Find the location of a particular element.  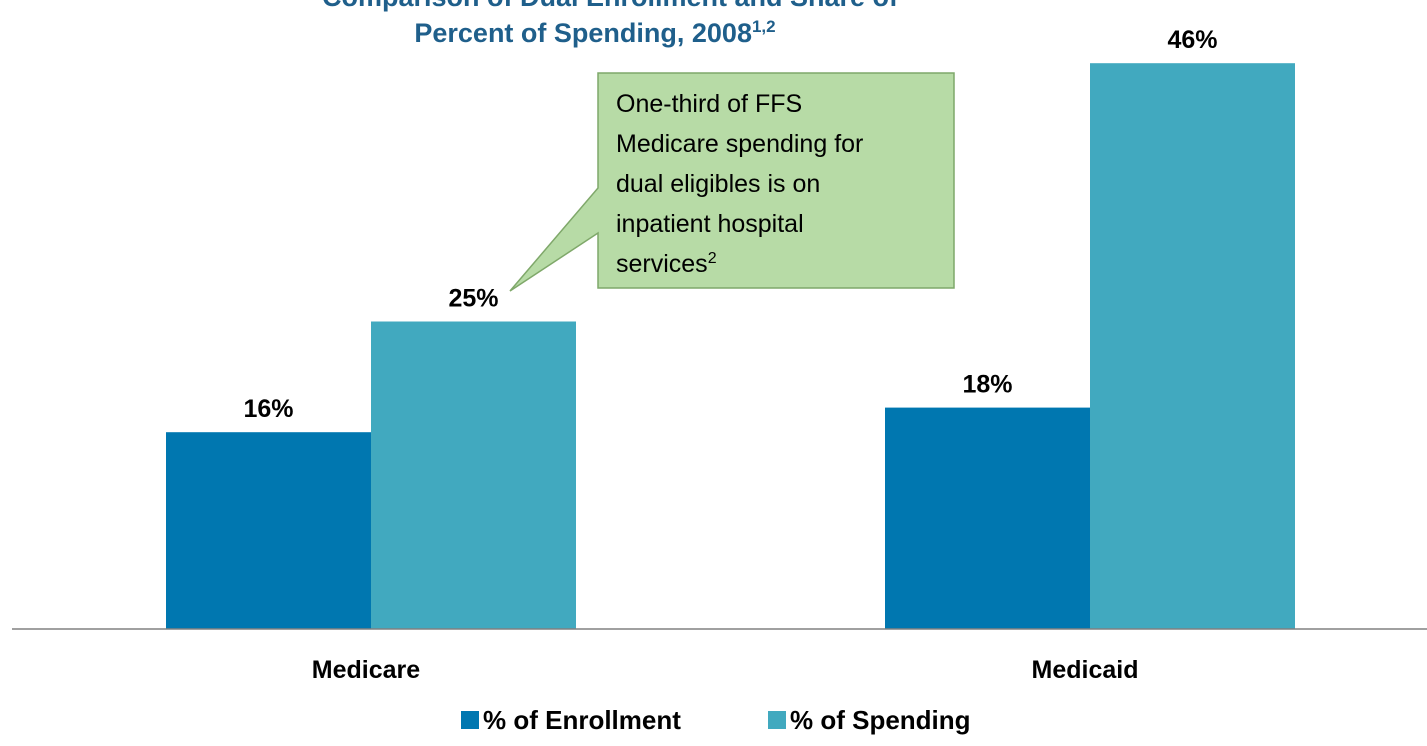

value-label-medicaid-of-spending: 46% is located at coordinates (1192, 40).